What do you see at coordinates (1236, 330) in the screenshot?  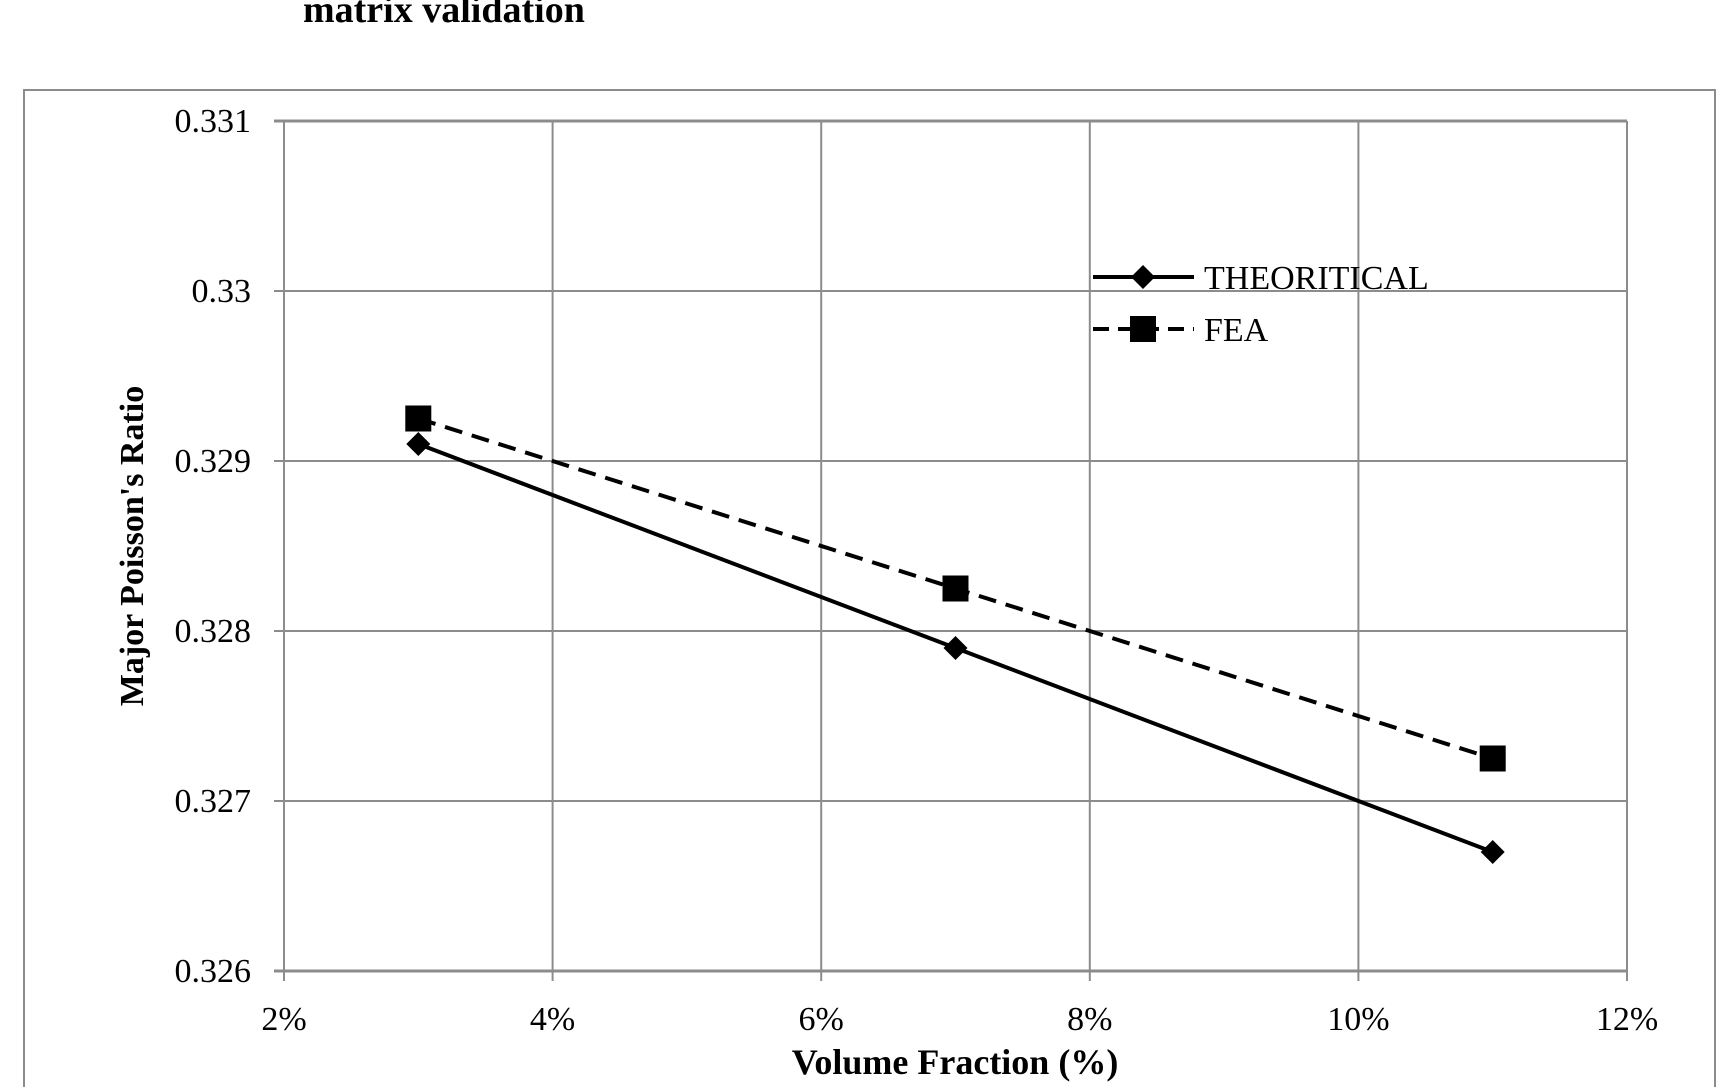 I see `legend-label: FEA` at bounding box center [1236, 330].